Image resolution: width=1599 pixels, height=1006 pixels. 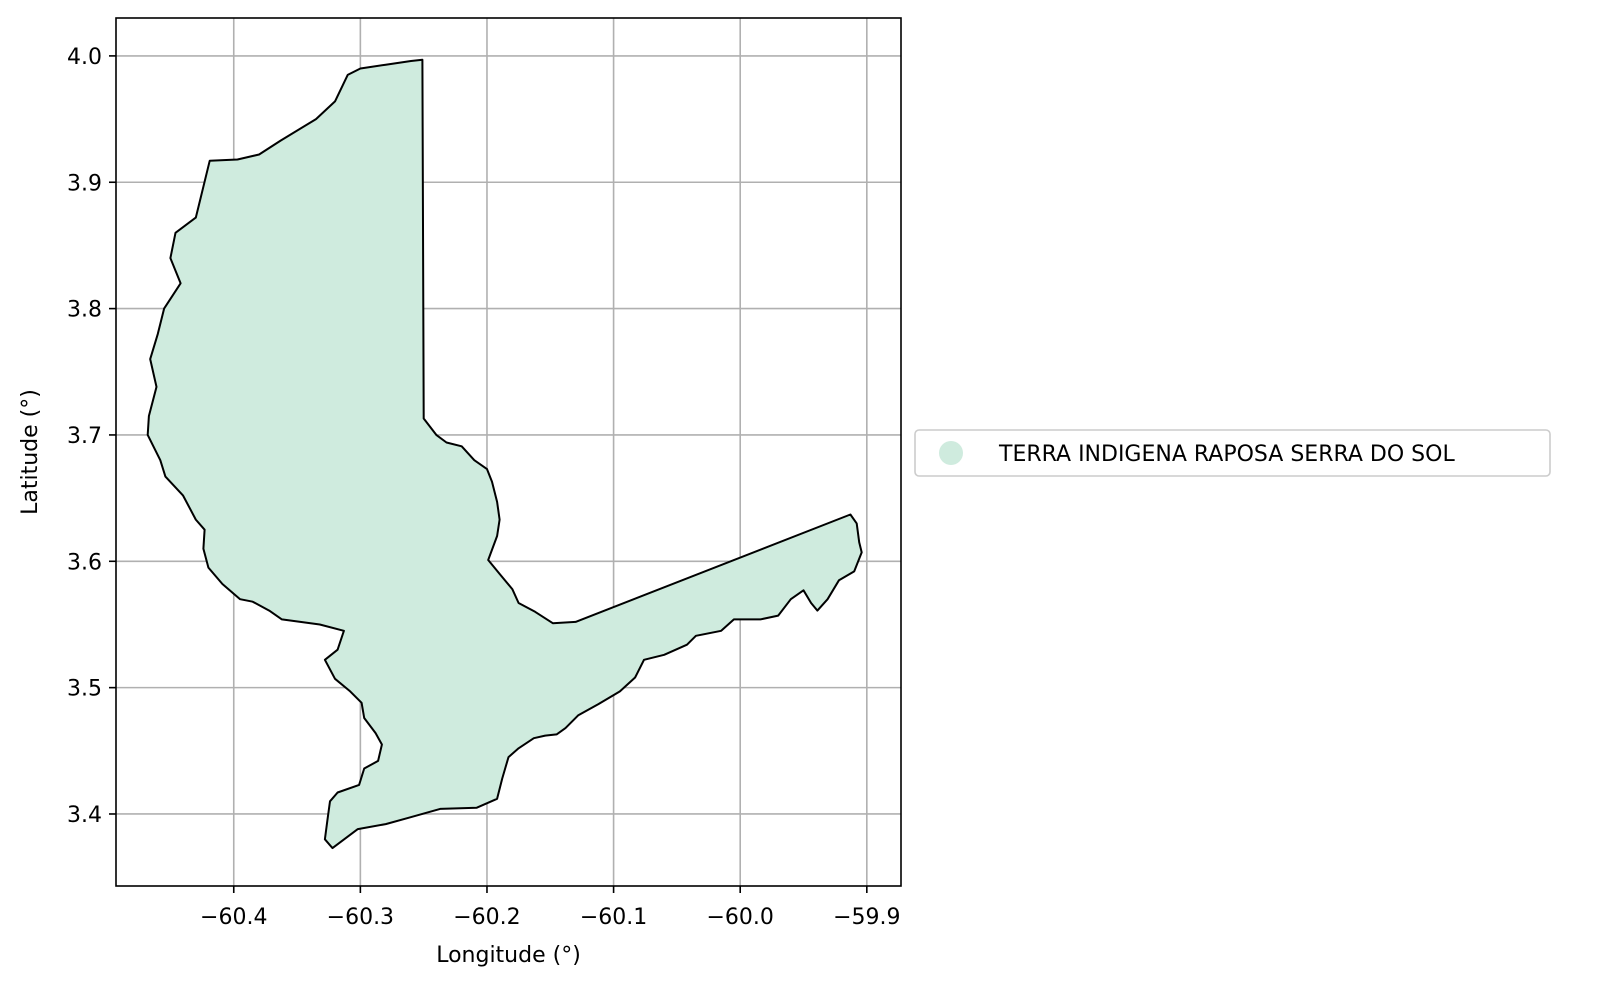 What do you see at coordinates (233, 917) in the screenshot?
I see `x-tick-label: −60.4` at bounding box center [233, 917].